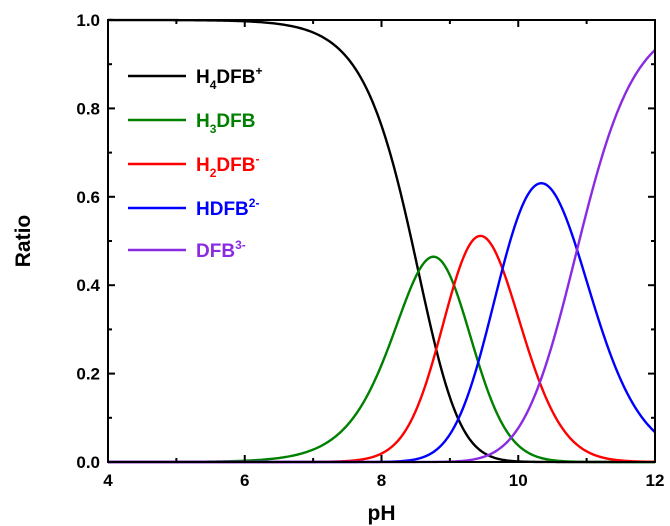  I want to click on legend-label-base: HDFB, so click(222, 209).